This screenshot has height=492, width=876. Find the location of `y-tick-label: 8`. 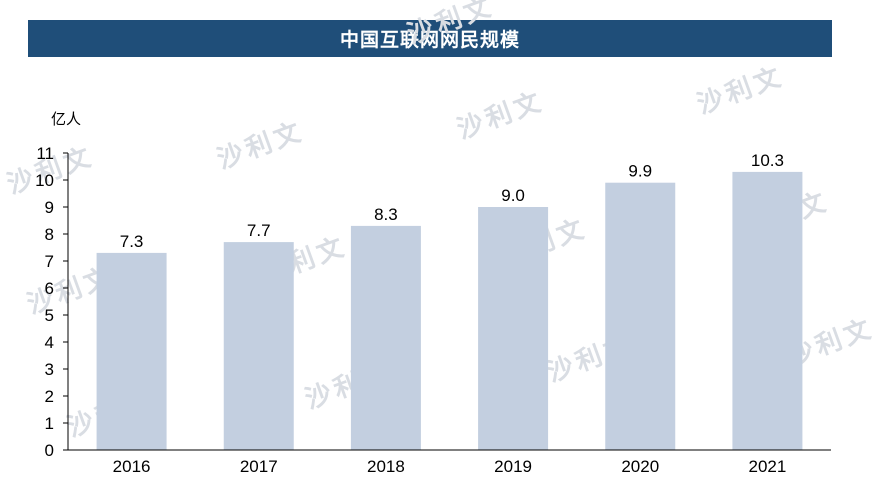

y-tick-label: 8 is located at coordinates (49, 234).